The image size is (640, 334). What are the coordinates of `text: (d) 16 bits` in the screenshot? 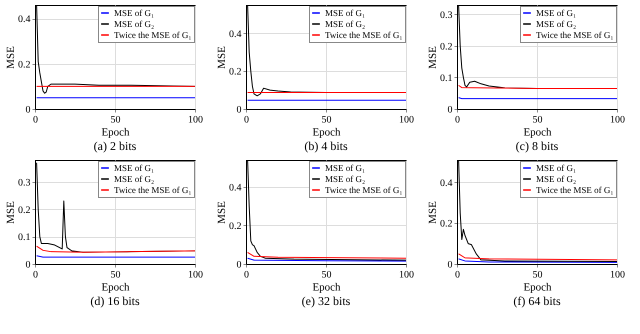 It's located at (115, 301).